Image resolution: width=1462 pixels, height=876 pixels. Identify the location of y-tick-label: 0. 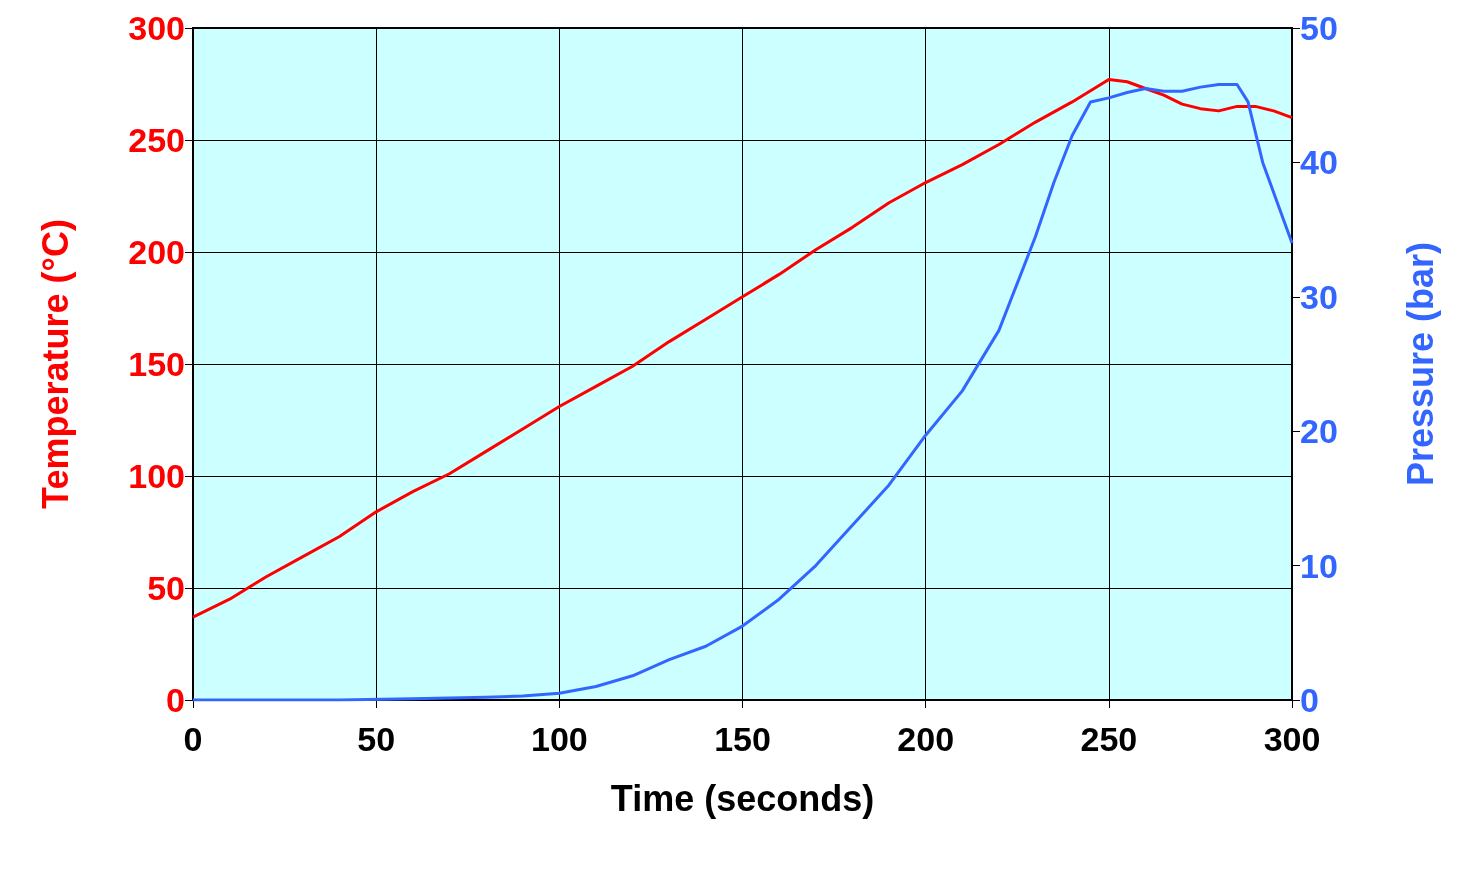
(175, 700).